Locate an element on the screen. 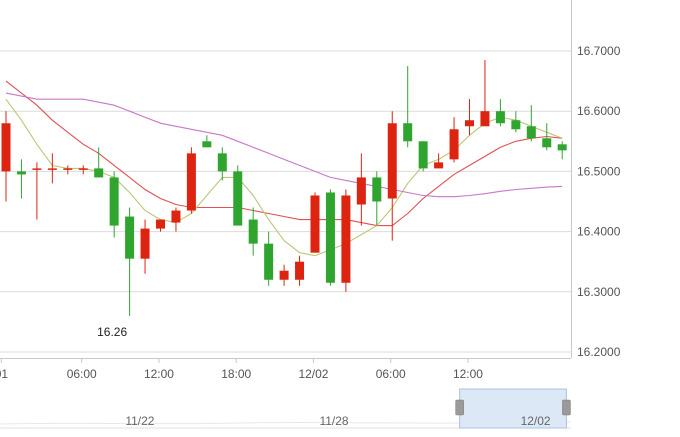  low-price-label: 16.26 is located at coordinates (112, 332).